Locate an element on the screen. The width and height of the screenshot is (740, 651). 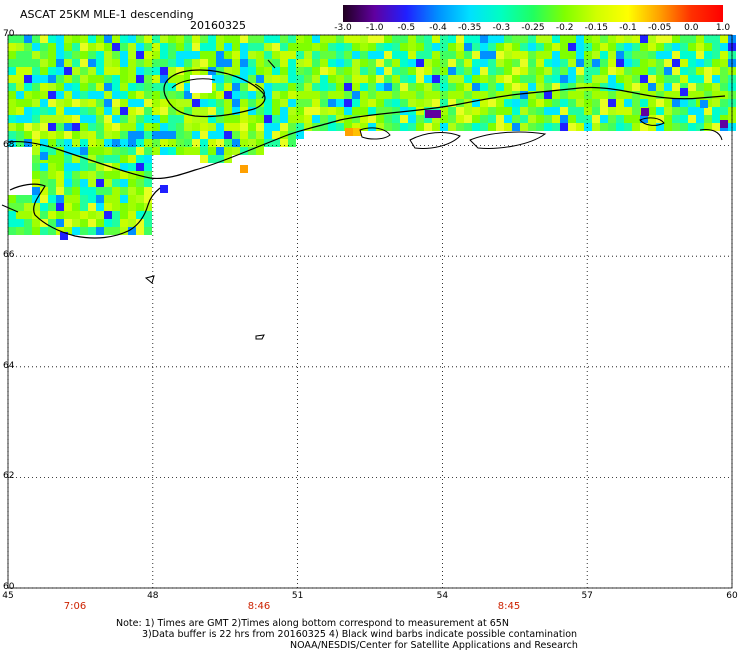
colorbar-tick-label: -0.05 is located at coordinates (660, 28).